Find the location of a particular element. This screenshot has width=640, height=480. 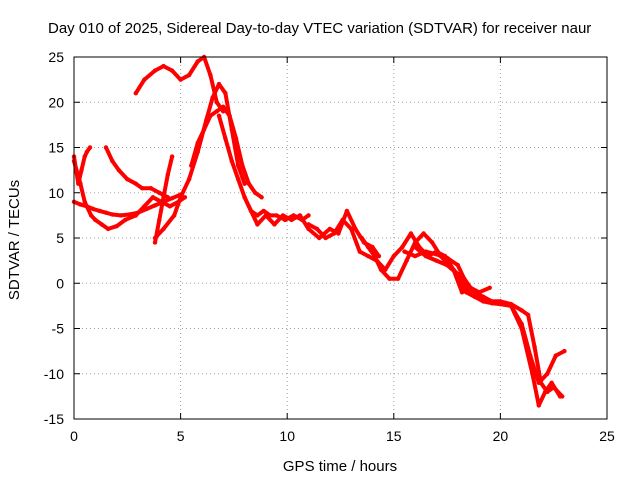

x-tick-label: 0 is located at coordinates (74, 436).